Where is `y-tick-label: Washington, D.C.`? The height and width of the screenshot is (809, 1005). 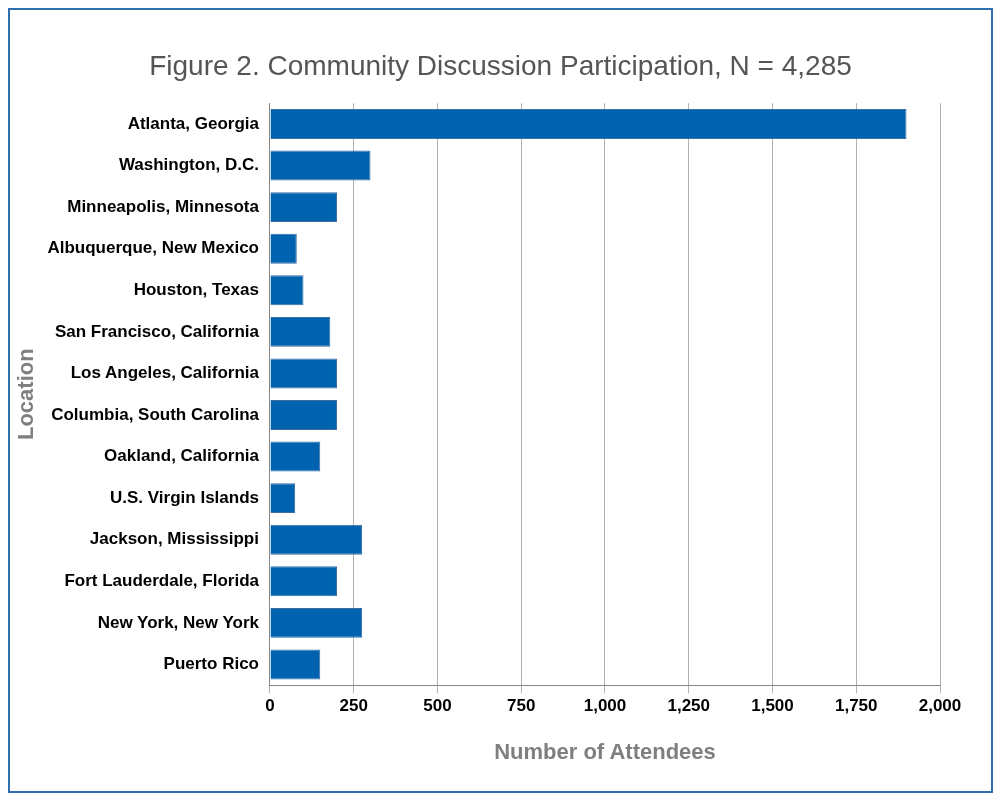 y-tick-label: Washington, D.C. is located at coordinates (188, 165).